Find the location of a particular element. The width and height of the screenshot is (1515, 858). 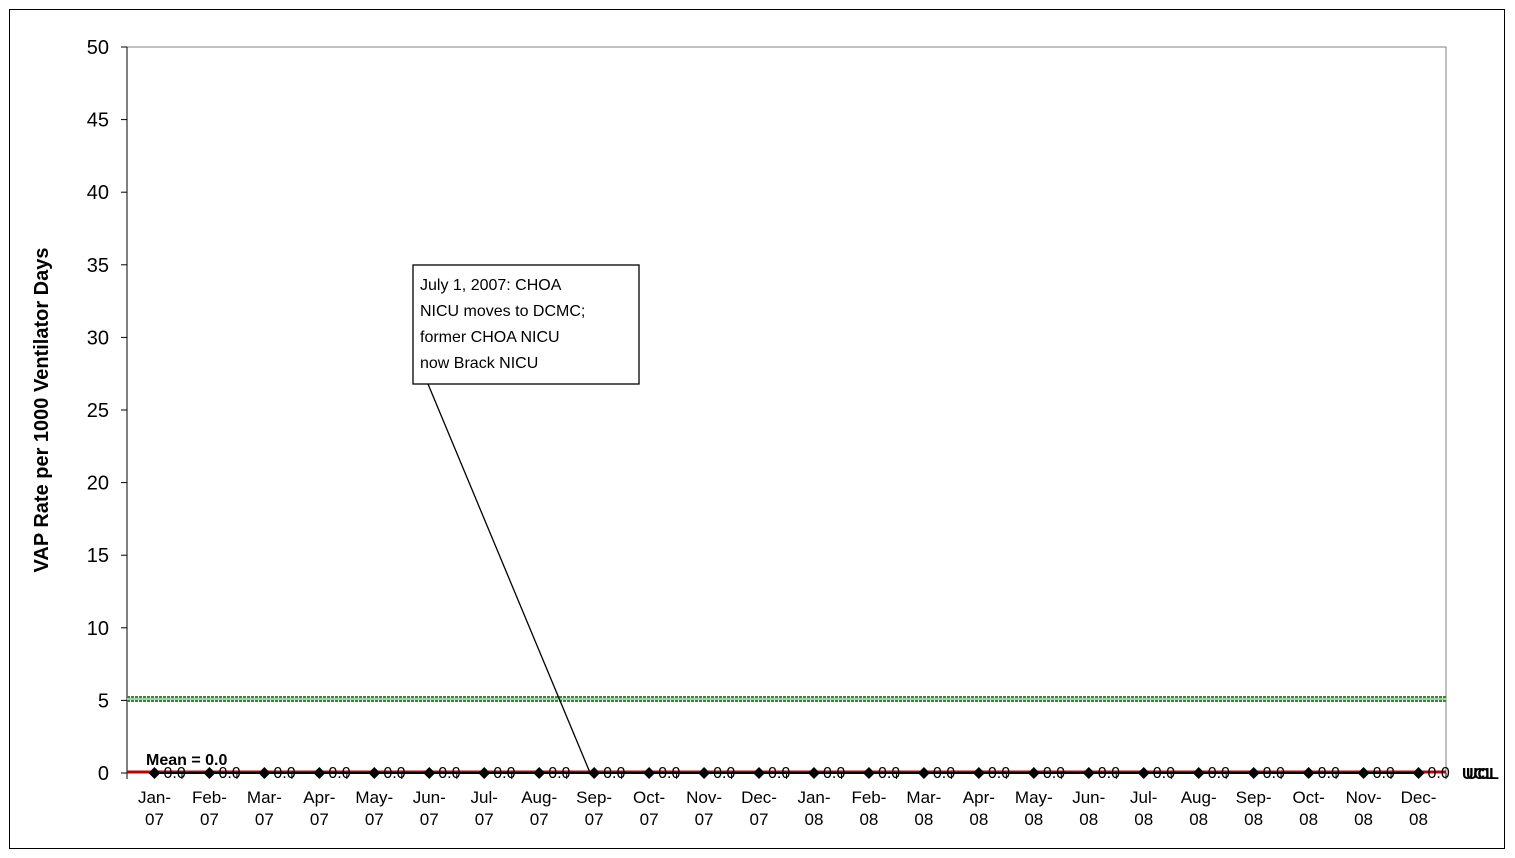

x-tick-label: May-07 is located at coordinates (374, 808).